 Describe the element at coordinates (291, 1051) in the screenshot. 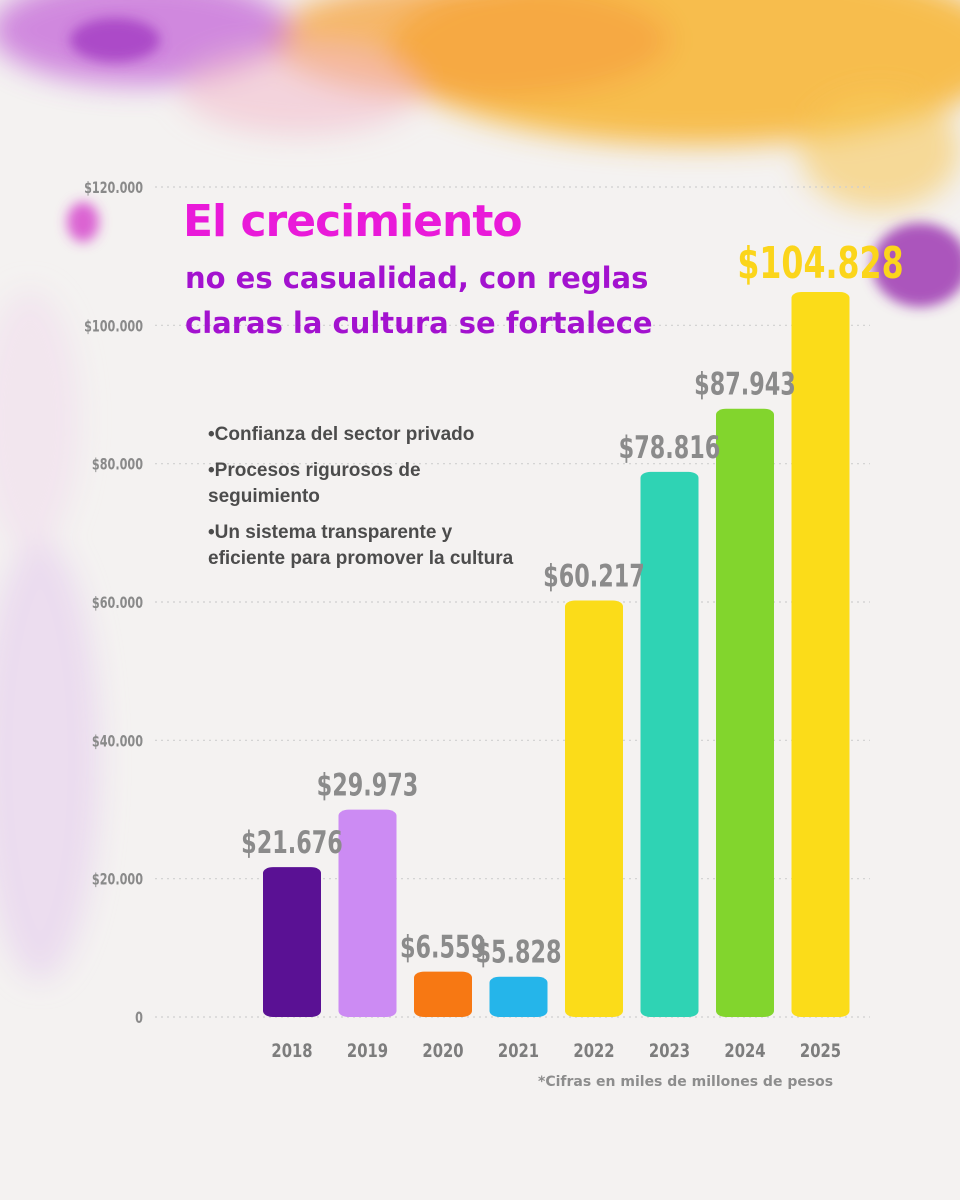

I see `x-tick-label: 2018` at that location.